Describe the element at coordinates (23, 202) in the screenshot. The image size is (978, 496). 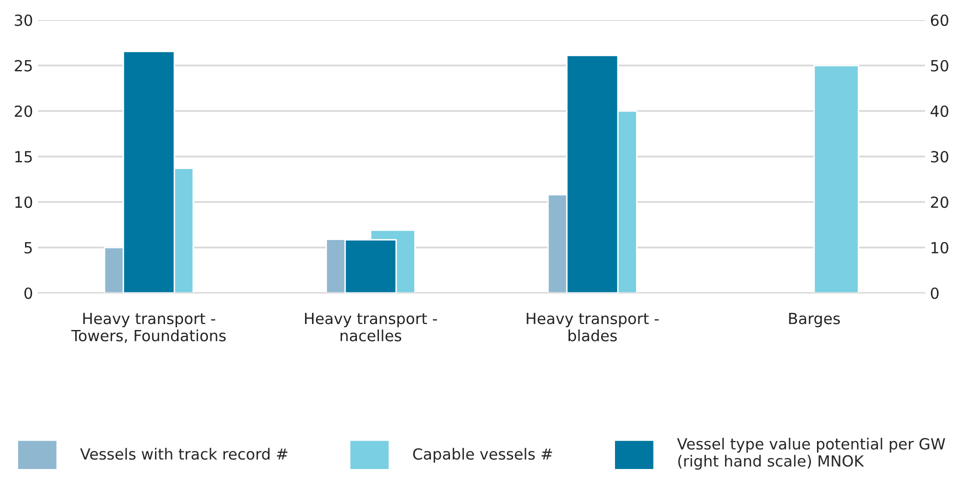
I see `y-tick-label: 10` at that location.